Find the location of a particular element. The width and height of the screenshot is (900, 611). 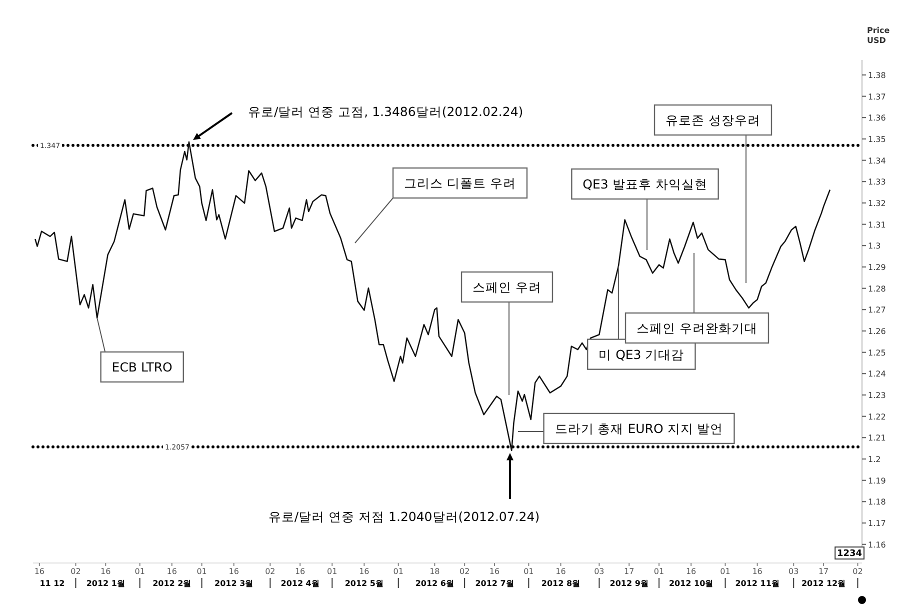

y-tick-label: 1.3 is located at coordinates (874, 246).